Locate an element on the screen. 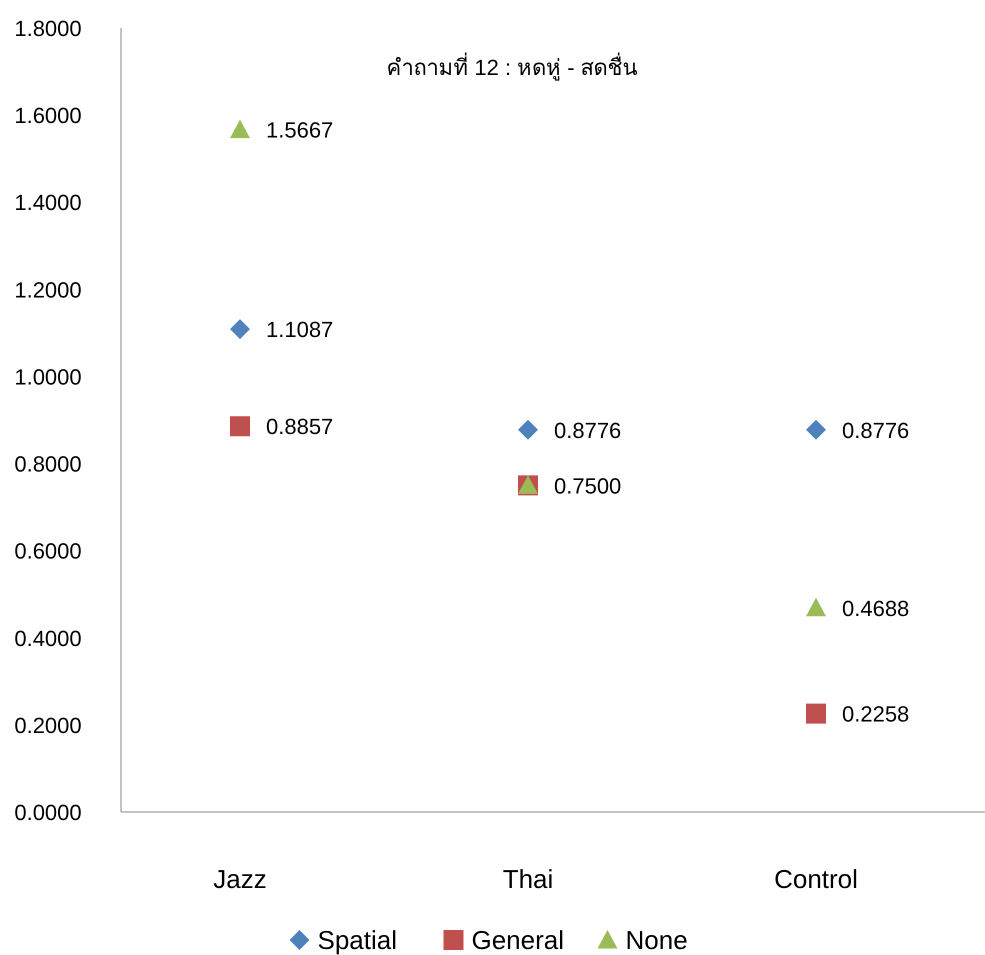 This screenshot has width=985, height=955. y-tick-label: 0.4000 is located at coordinates (48, 638).